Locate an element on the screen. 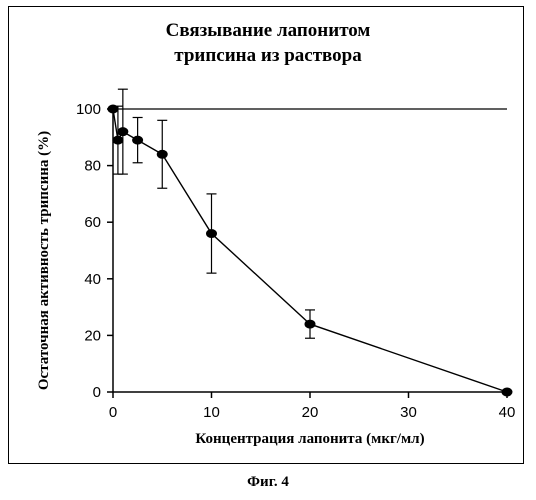 Image resolution: width=536 pixels, height=500 pixels. x-tick-label: 10 is located at coordinates (211, 412).